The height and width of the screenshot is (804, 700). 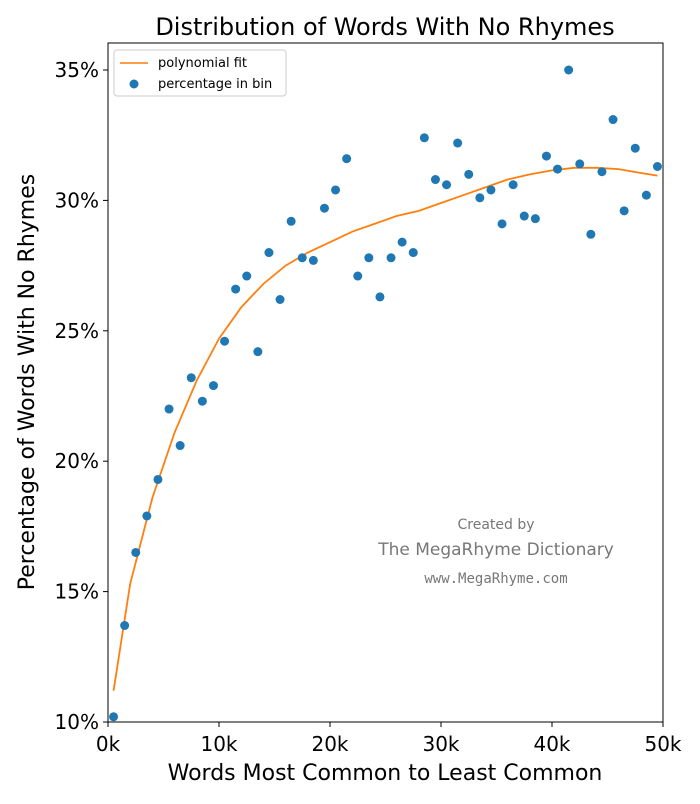 I want to click on legend-dot-swatch, so click(x=134, y=84).